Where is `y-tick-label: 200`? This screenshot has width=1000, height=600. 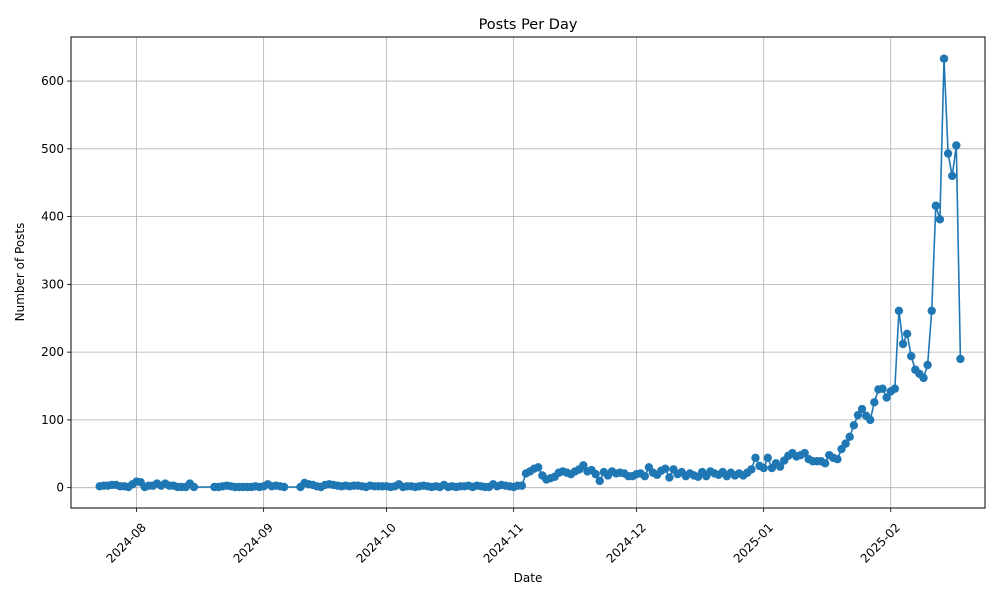 y-tick-label: 200 is located at coordinates (52, 352).